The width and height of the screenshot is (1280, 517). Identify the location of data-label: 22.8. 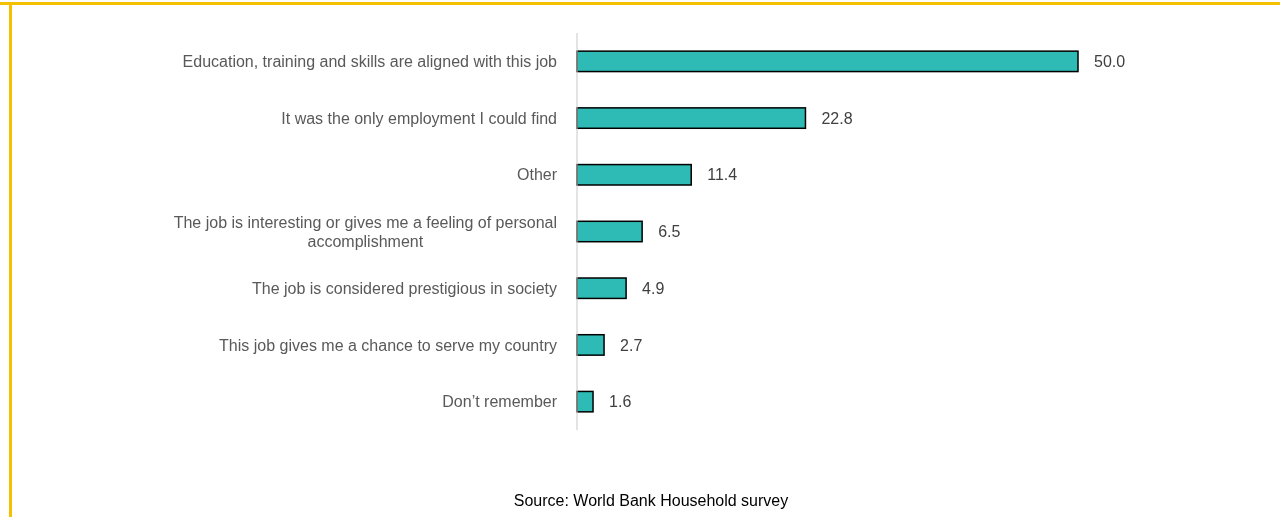
(837, 118).